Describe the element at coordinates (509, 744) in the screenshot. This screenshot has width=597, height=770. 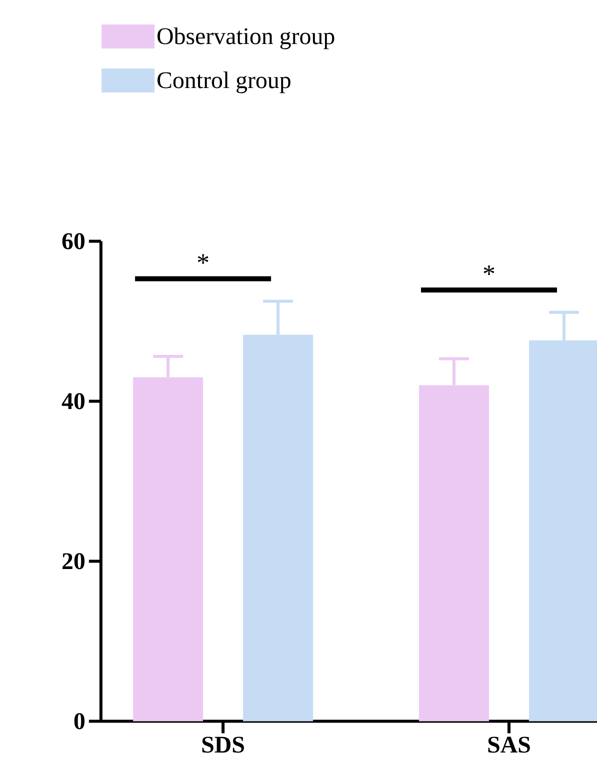
I see `x-tick-label: SAS` at that location.